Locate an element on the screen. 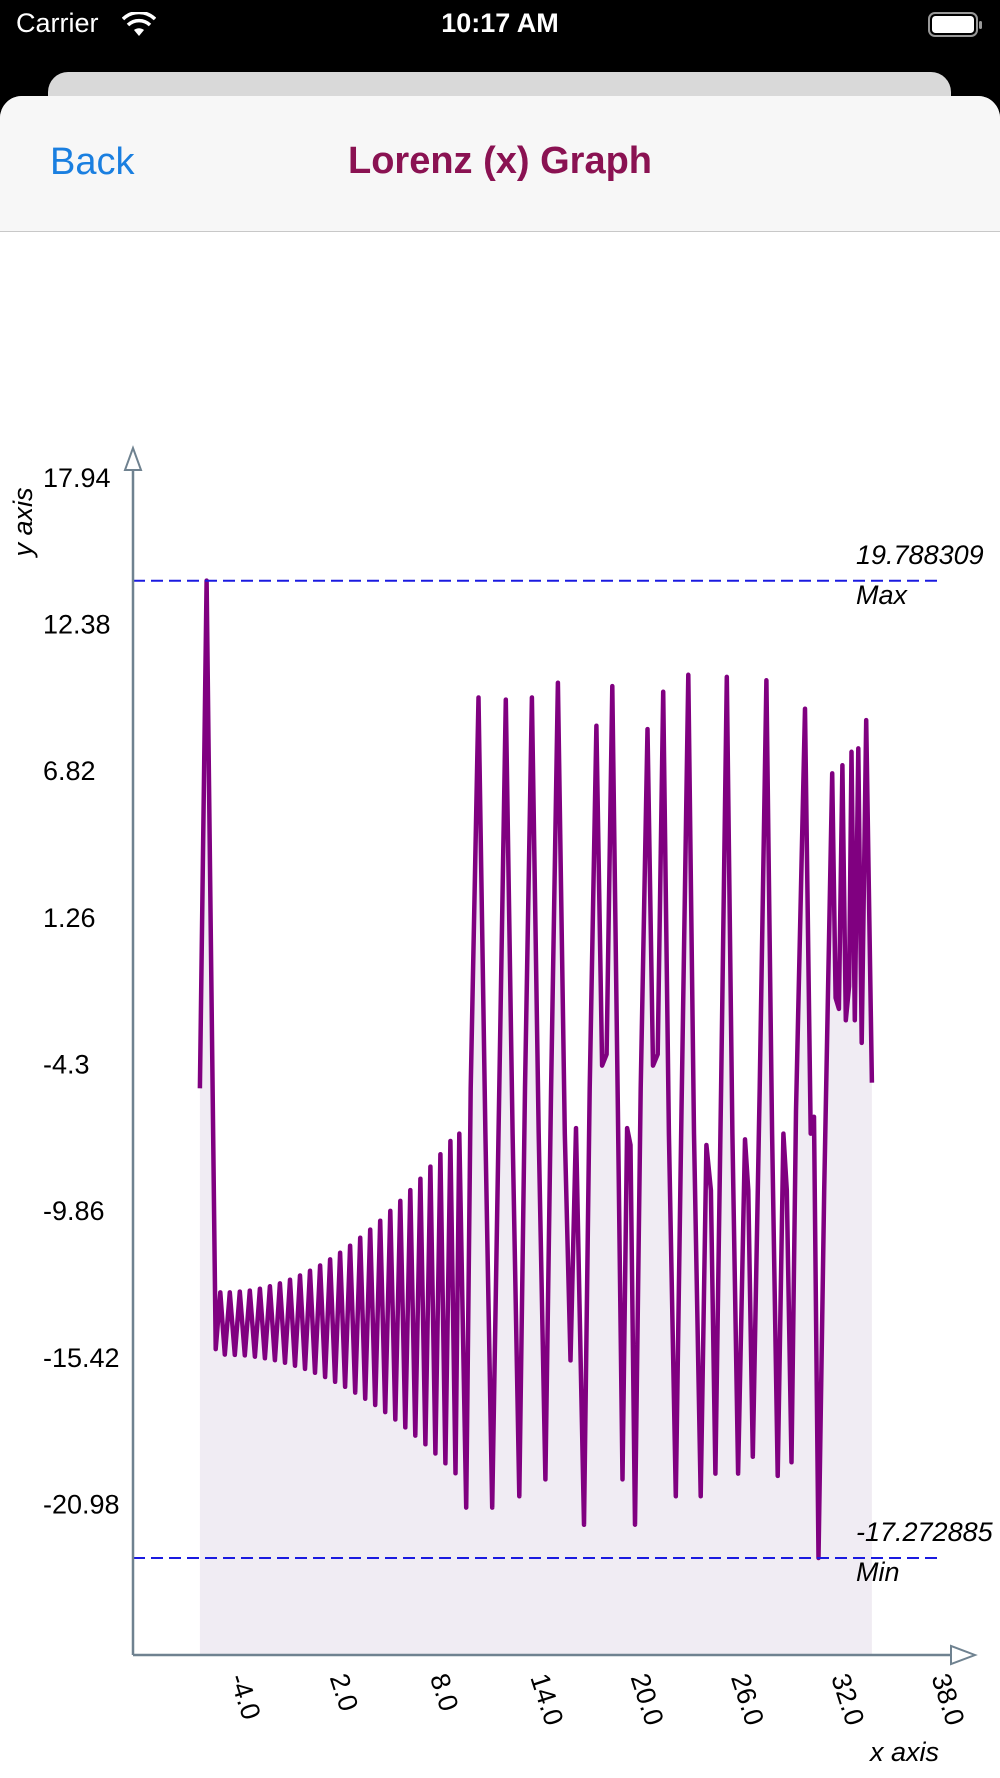  y-tick-label: -9.86 is located at coordinates (74, 1211).